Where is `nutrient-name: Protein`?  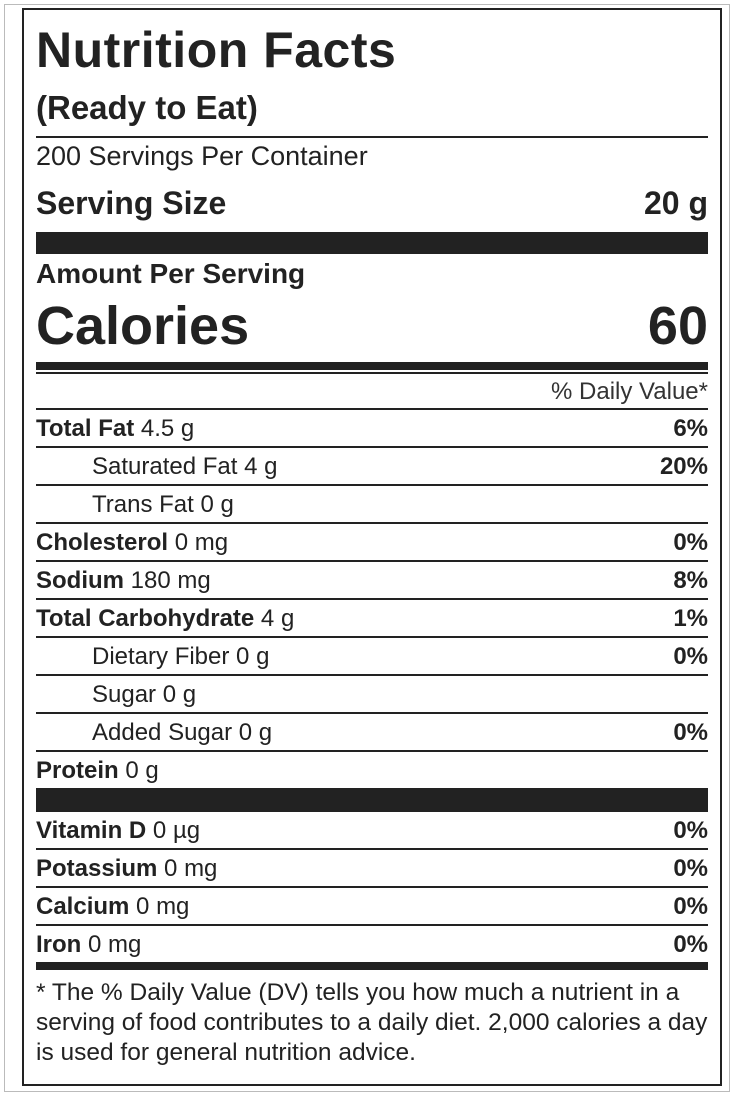 nutrient-name: Protein is located at coordinates (77, 770).